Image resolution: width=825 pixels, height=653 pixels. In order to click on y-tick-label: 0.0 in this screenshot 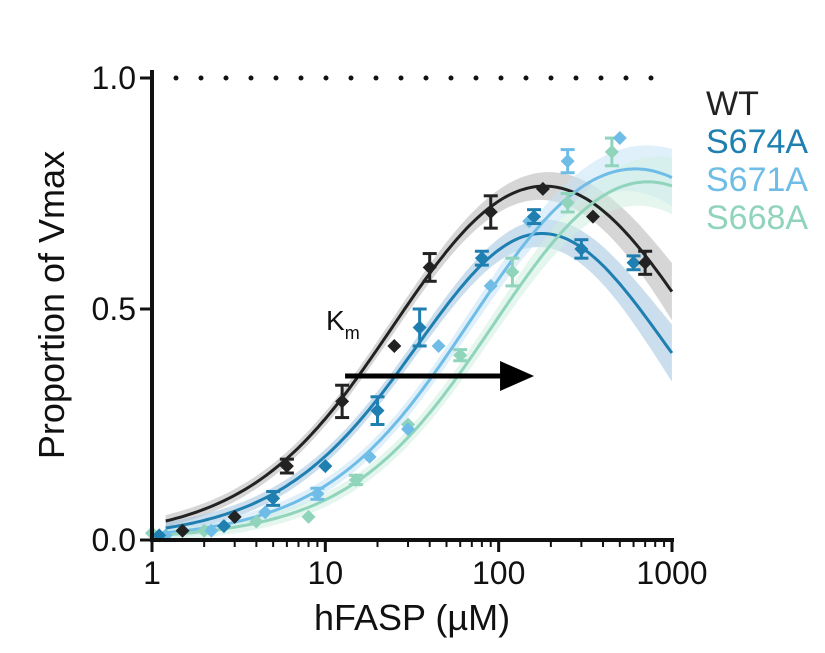, I will do `click(114, 540)`.